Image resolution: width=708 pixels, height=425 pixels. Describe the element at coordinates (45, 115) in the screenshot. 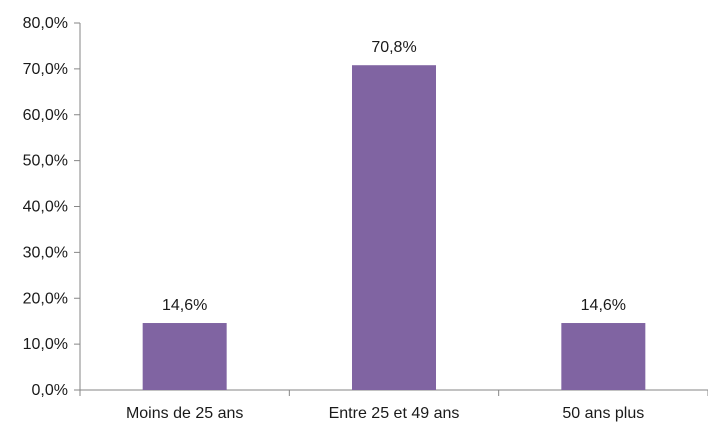

I see `y-tick-label: 60,0%` at that location.